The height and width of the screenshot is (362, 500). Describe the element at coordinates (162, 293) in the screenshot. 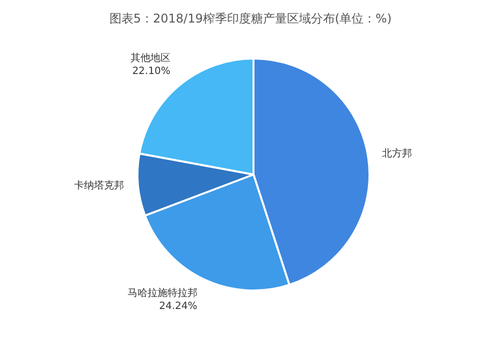

I see `slice-label: 马哈拉施特拉邦` at that location.